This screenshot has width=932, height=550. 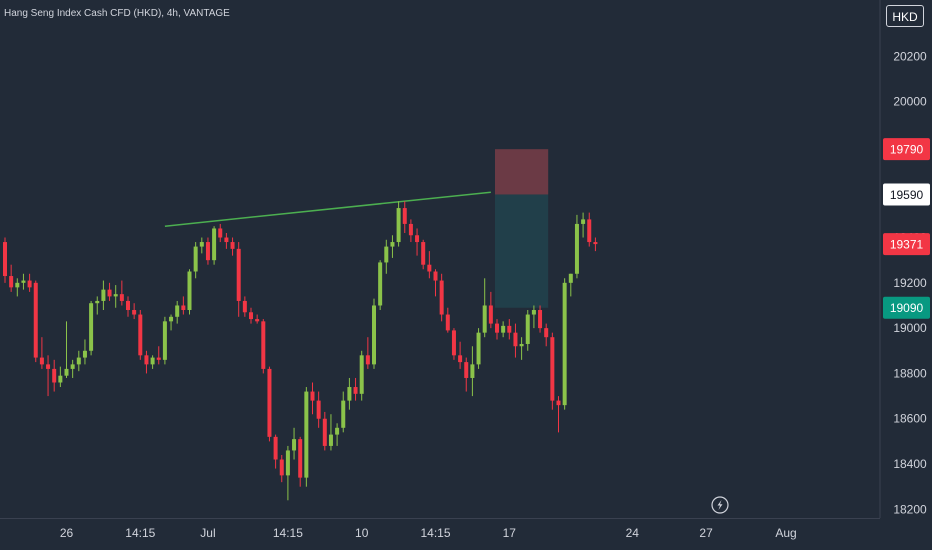 What do you see at coordinates (207, 533) in the screenshot?
I see `x-tick-label: Jul` at bounding box center [207, 533].